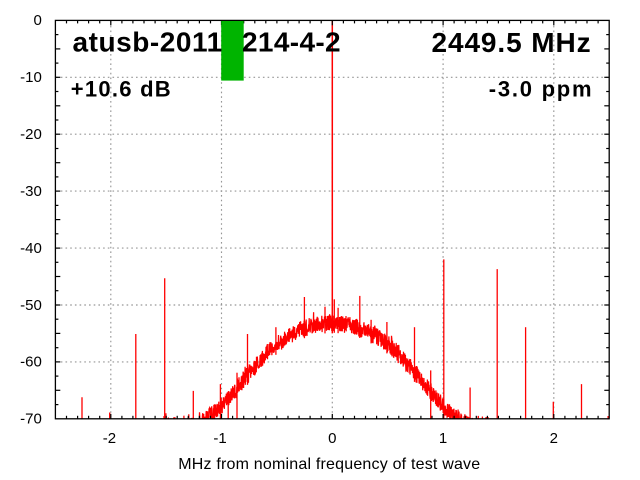 The height and width of the screenshot is (480, 640). Describe the element at coordinates (31, 77) in the screenshot. I see `svg-text: -10` at that location.